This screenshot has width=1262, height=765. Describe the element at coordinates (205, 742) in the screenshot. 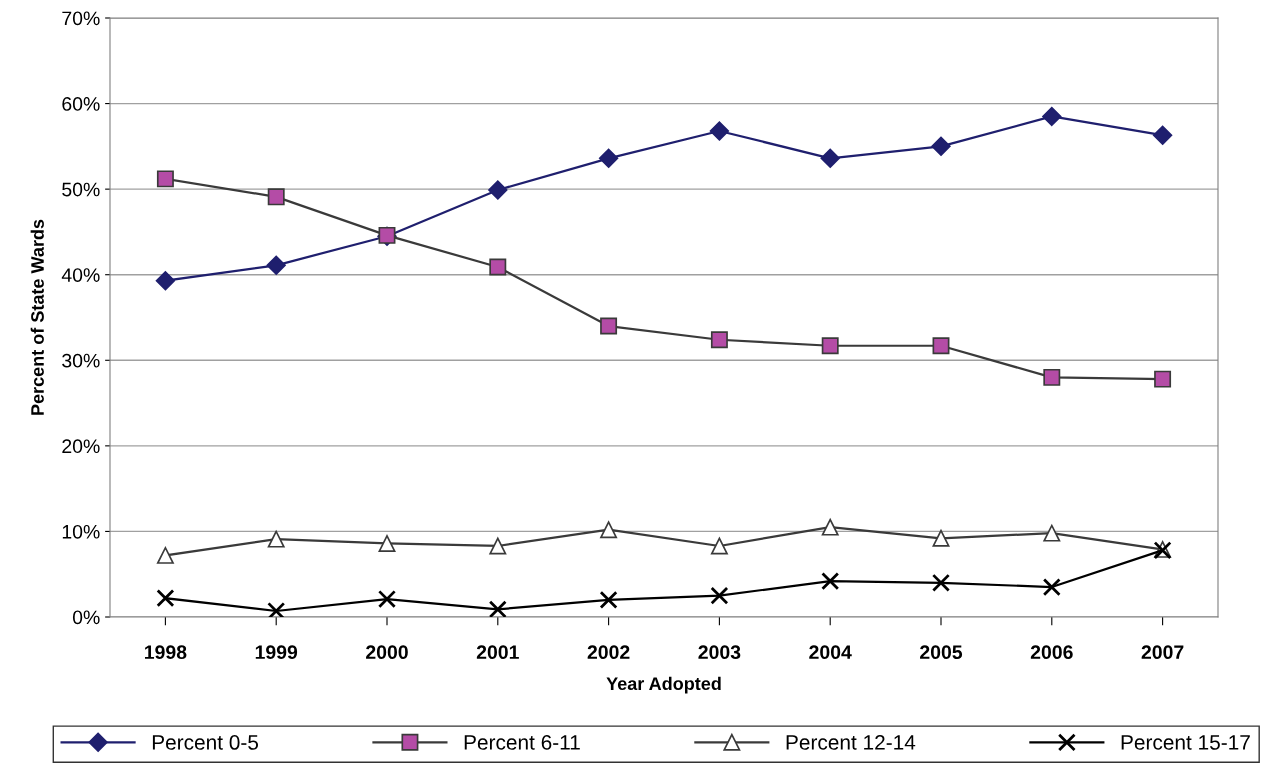

I see `legend-label: Percent 0-5` at that location.